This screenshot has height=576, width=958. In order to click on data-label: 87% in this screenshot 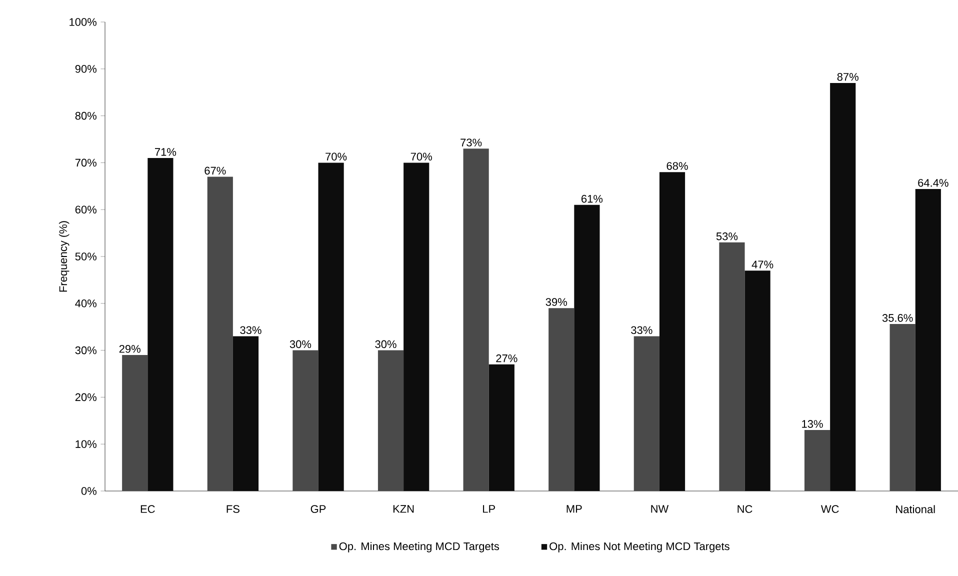, I will do `click(847, 76)`.